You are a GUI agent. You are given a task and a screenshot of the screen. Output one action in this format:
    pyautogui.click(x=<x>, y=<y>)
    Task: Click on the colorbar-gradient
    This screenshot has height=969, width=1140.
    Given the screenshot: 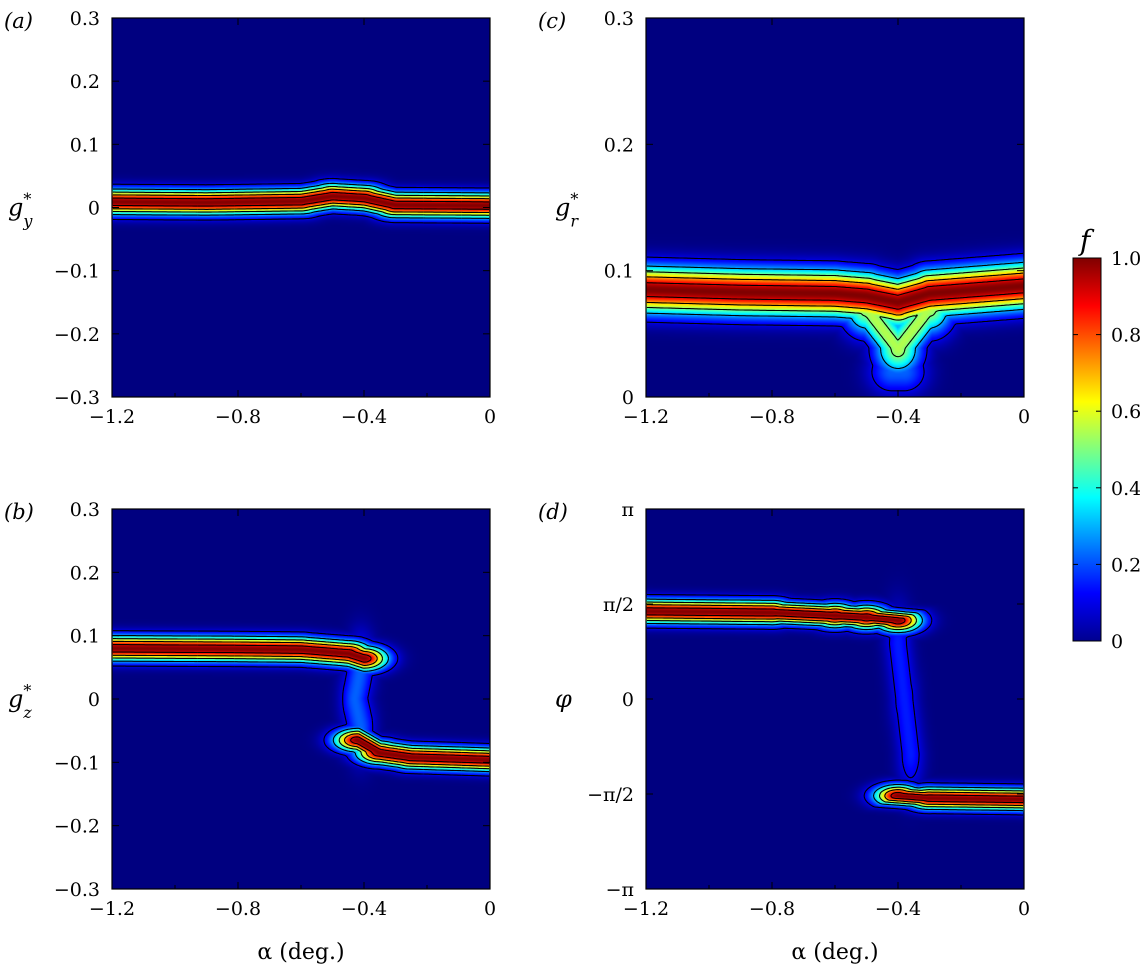 What is the action you would take?
    pyautogui.click(x=1087, y=449)
    